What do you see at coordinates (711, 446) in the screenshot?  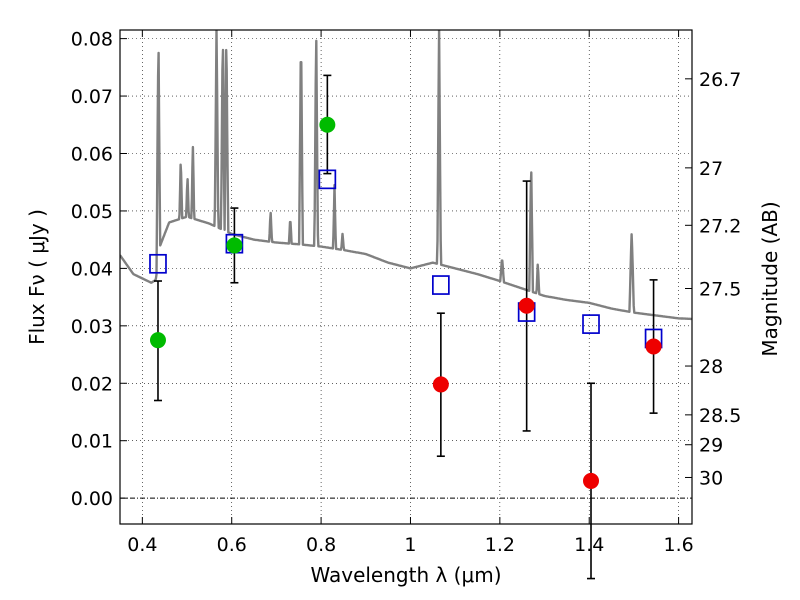 I see `right-tick-label: 29` at bounding box center [711, 446].